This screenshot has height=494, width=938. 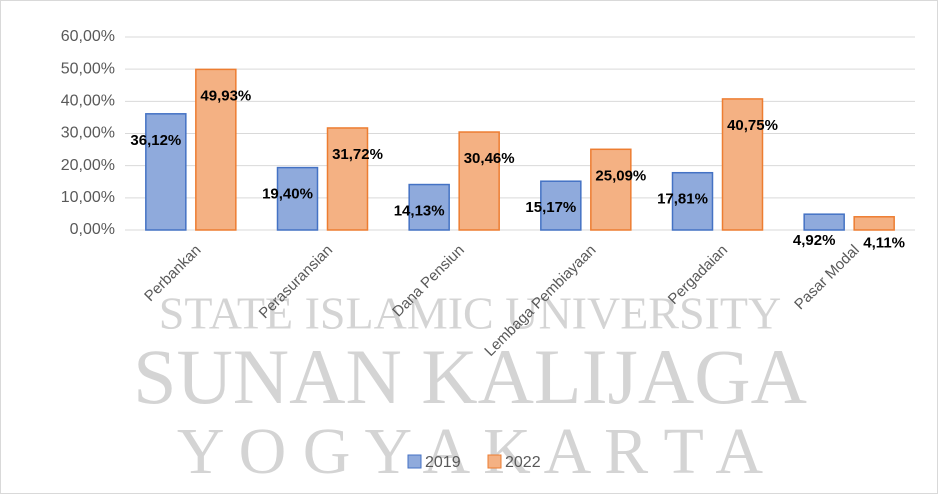 I want to click on watermark: SUNAN KALIJAGA, so click(x=470, y=376).